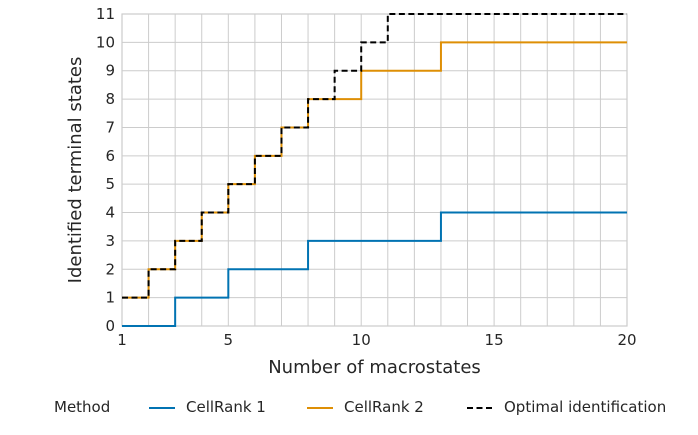 This screenshot has width=698, height=435. What do you see at coordinates (110, 269) in the screenshot?
I see `y-tick-label: 2` at bounding box center [110, 269].